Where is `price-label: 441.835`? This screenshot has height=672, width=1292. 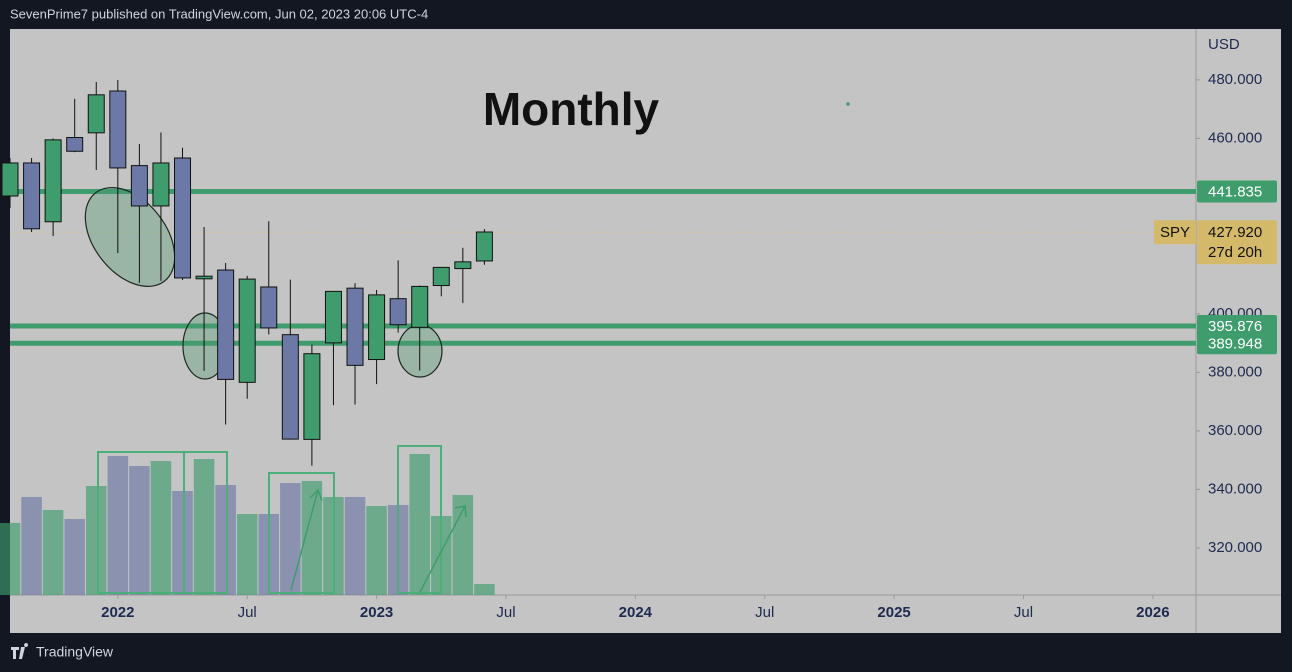 price-label: 441.835 is located at coordinates (1235, 191).